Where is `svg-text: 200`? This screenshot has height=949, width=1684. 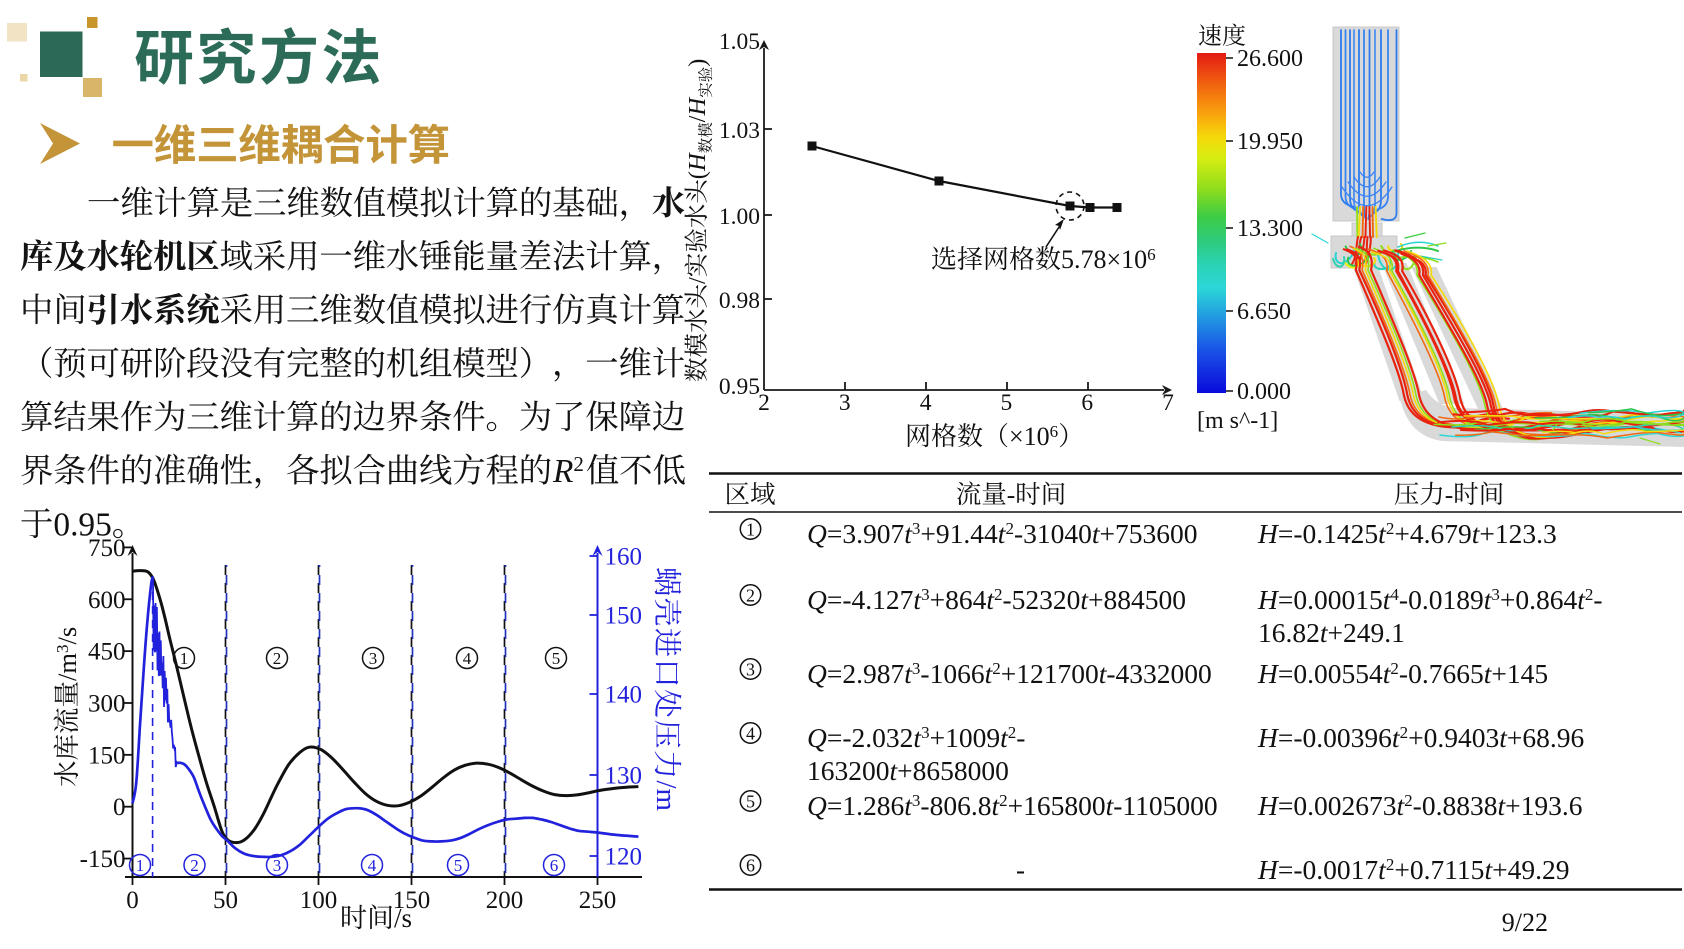
svg-text: 200 is located at coordinates (505, 900).